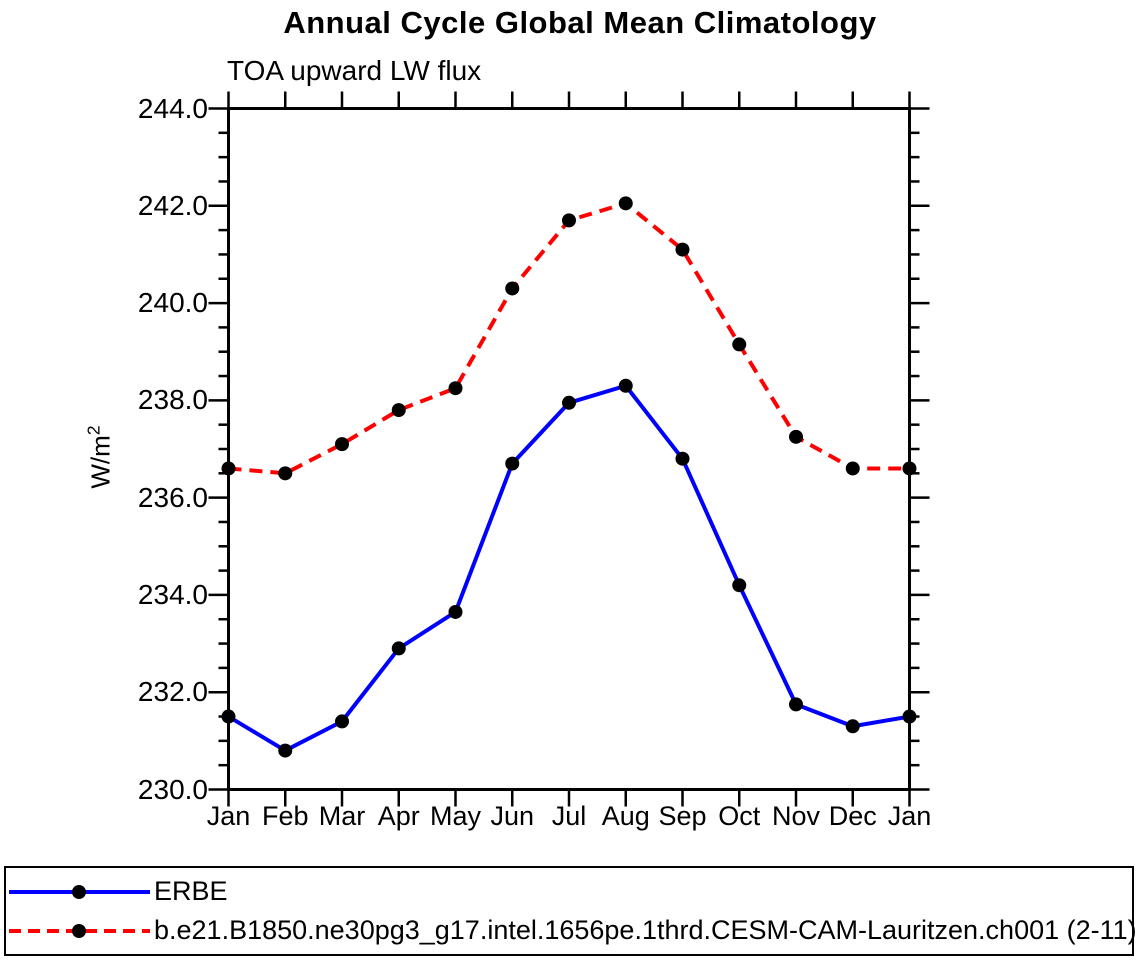 The height and width of the screenshot is (964, 1138). Describe the element at coordinates (172, 692) in the screenshot. I see `y-tick-label: 232.0` at that location.